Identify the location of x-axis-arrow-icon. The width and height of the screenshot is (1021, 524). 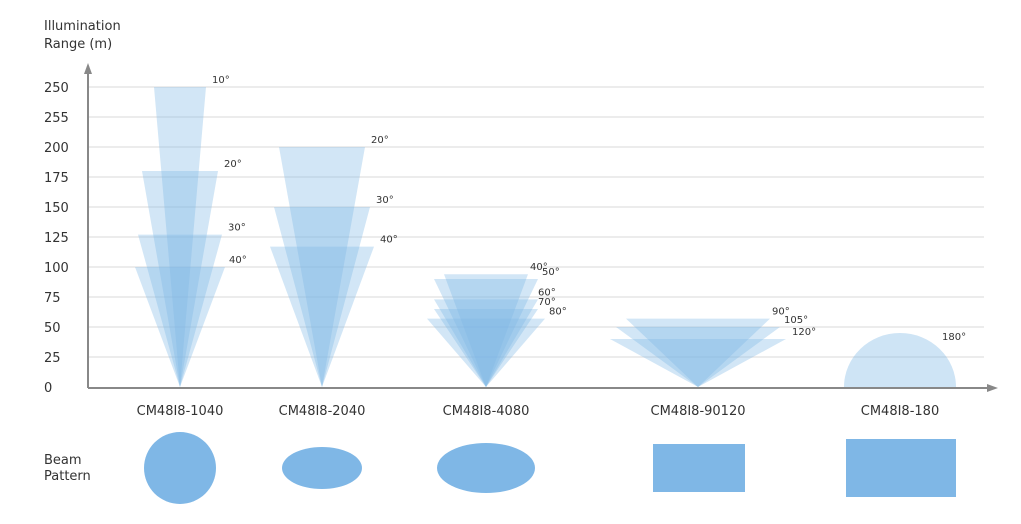
(992, 388).